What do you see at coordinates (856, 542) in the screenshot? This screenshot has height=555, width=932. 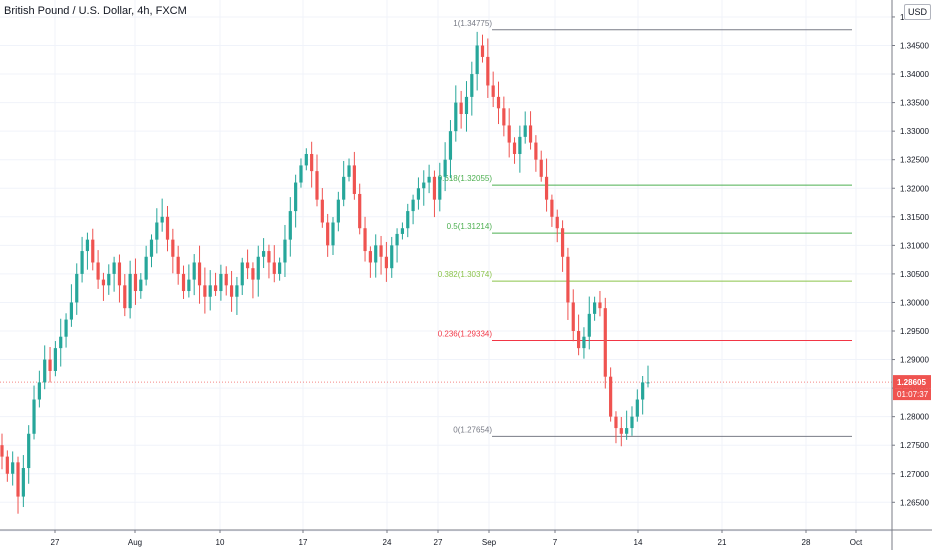 I see `time-tick-label: Oct` at bounding box center [856, 542].